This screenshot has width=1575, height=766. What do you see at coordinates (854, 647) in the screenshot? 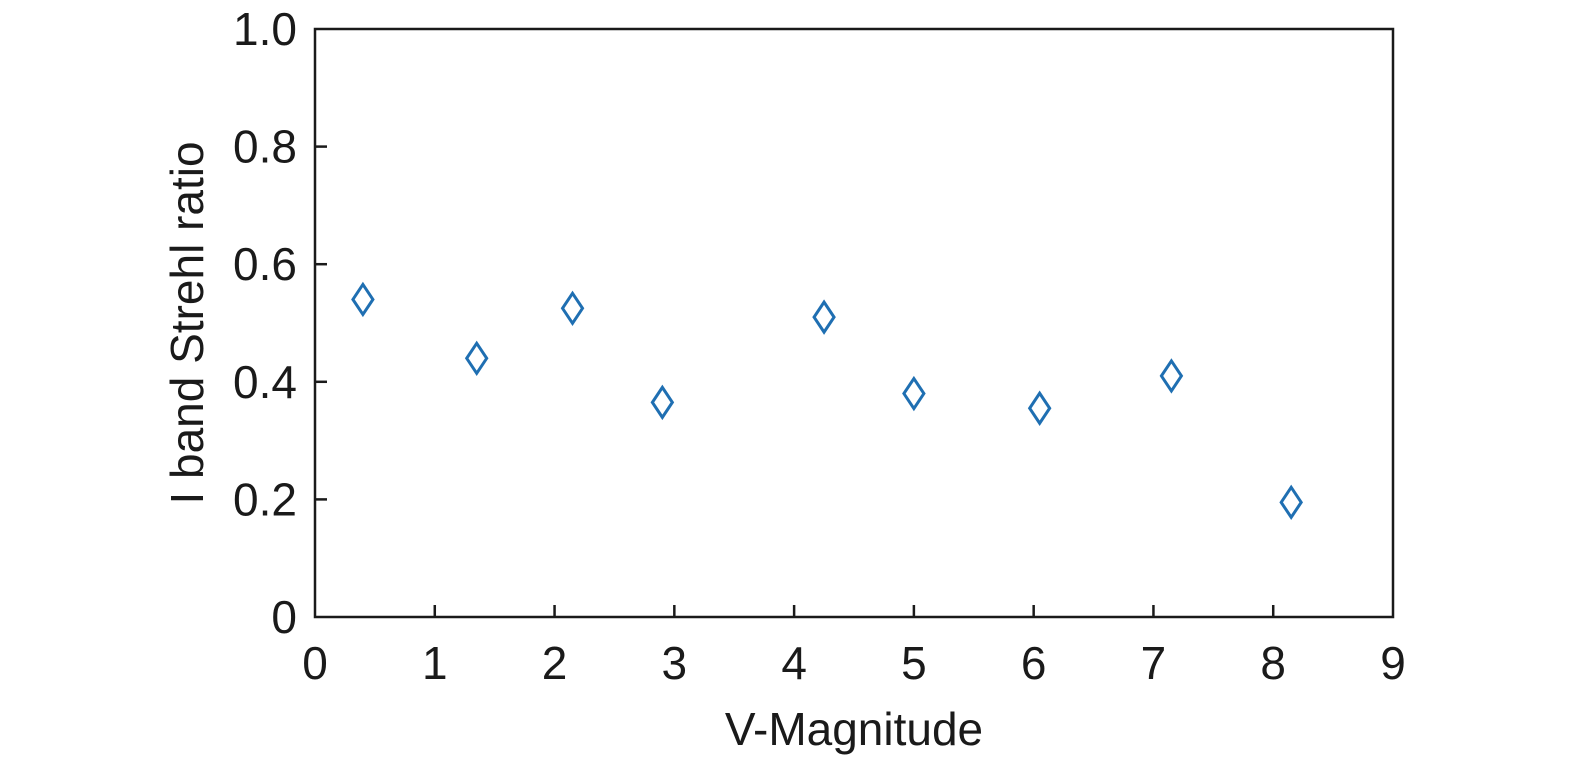
I see `x-axis-ticks: 0 1 2 3 4 5 6 7 8 9` at bounding box center [854, 647].